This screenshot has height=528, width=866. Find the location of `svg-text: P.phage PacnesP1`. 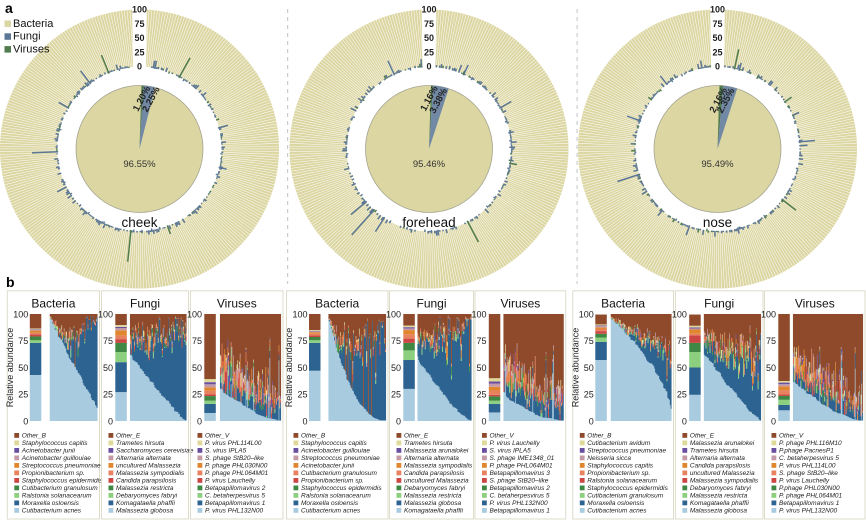

svg-text: P.phage PacnesP1 is located at coordinates (806, 451).